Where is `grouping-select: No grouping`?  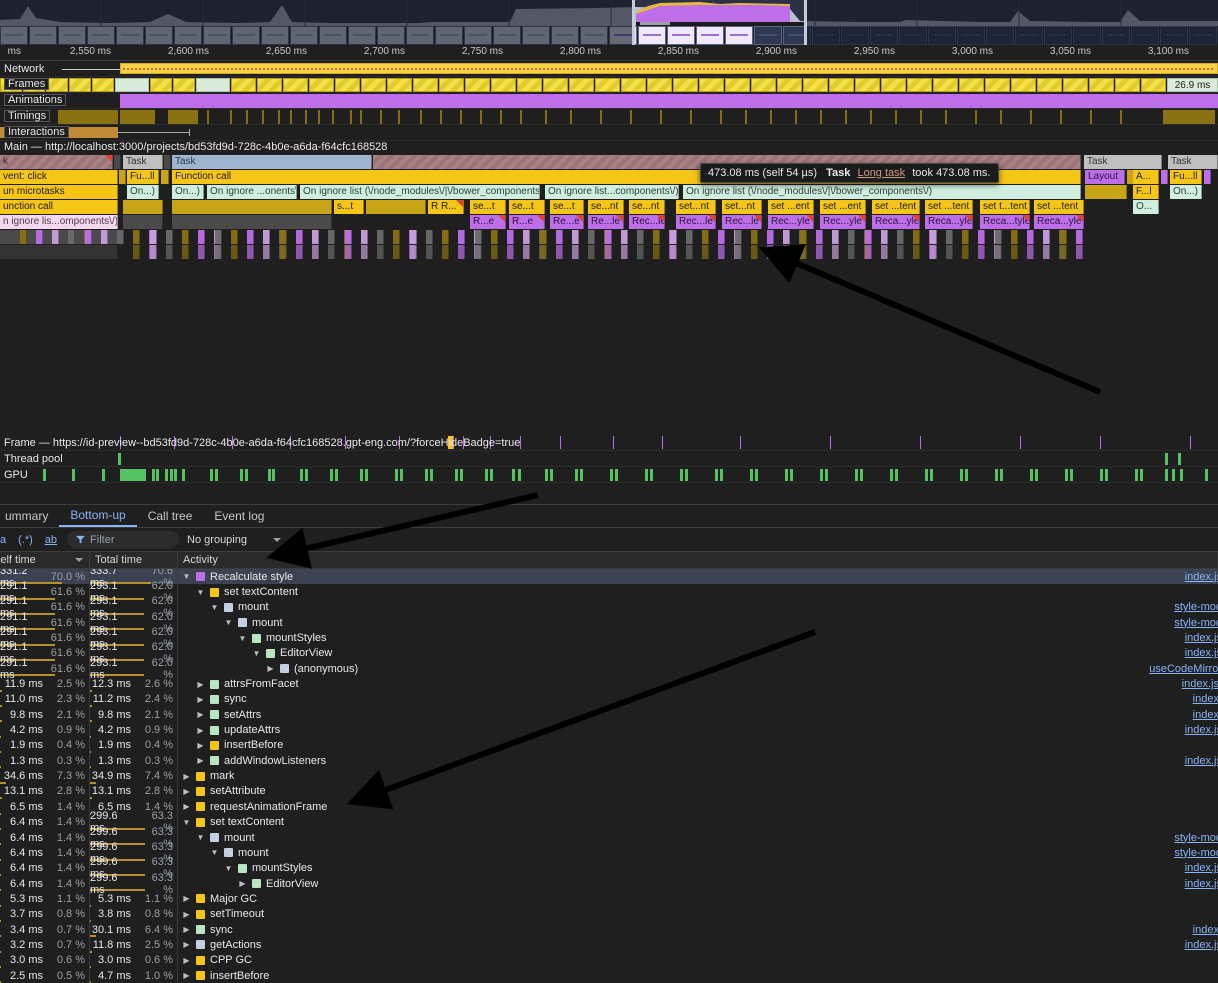
grouping-select: No grouping is located at coordinates (234, 540).